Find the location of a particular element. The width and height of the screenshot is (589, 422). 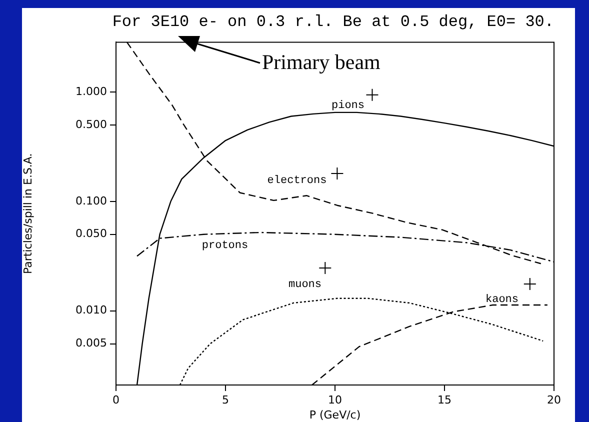

annotation: muons is located at coordinates (305, 284).